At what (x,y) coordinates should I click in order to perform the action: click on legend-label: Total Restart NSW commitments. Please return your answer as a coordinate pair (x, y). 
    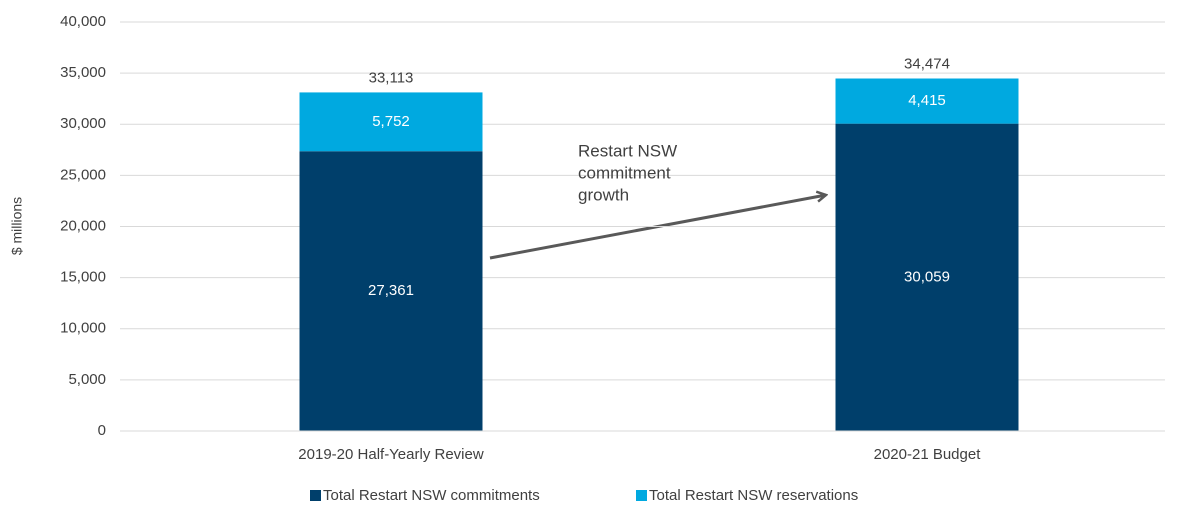
    Looking at the image, I should click on (431, 495).